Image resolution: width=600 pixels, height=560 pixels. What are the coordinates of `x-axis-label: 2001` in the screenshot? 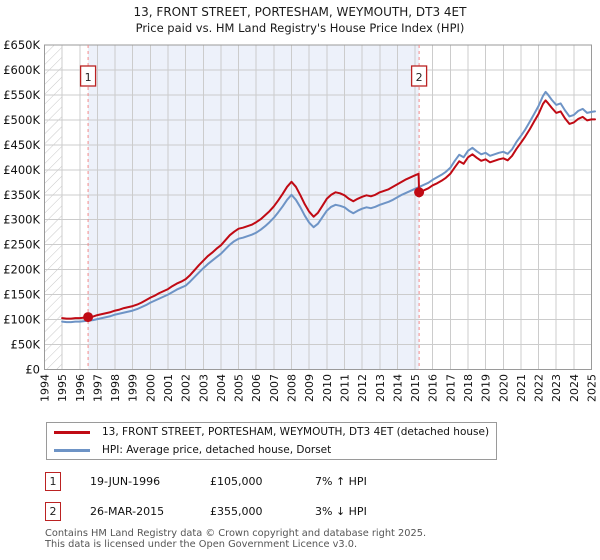 It's located at (168, 388).